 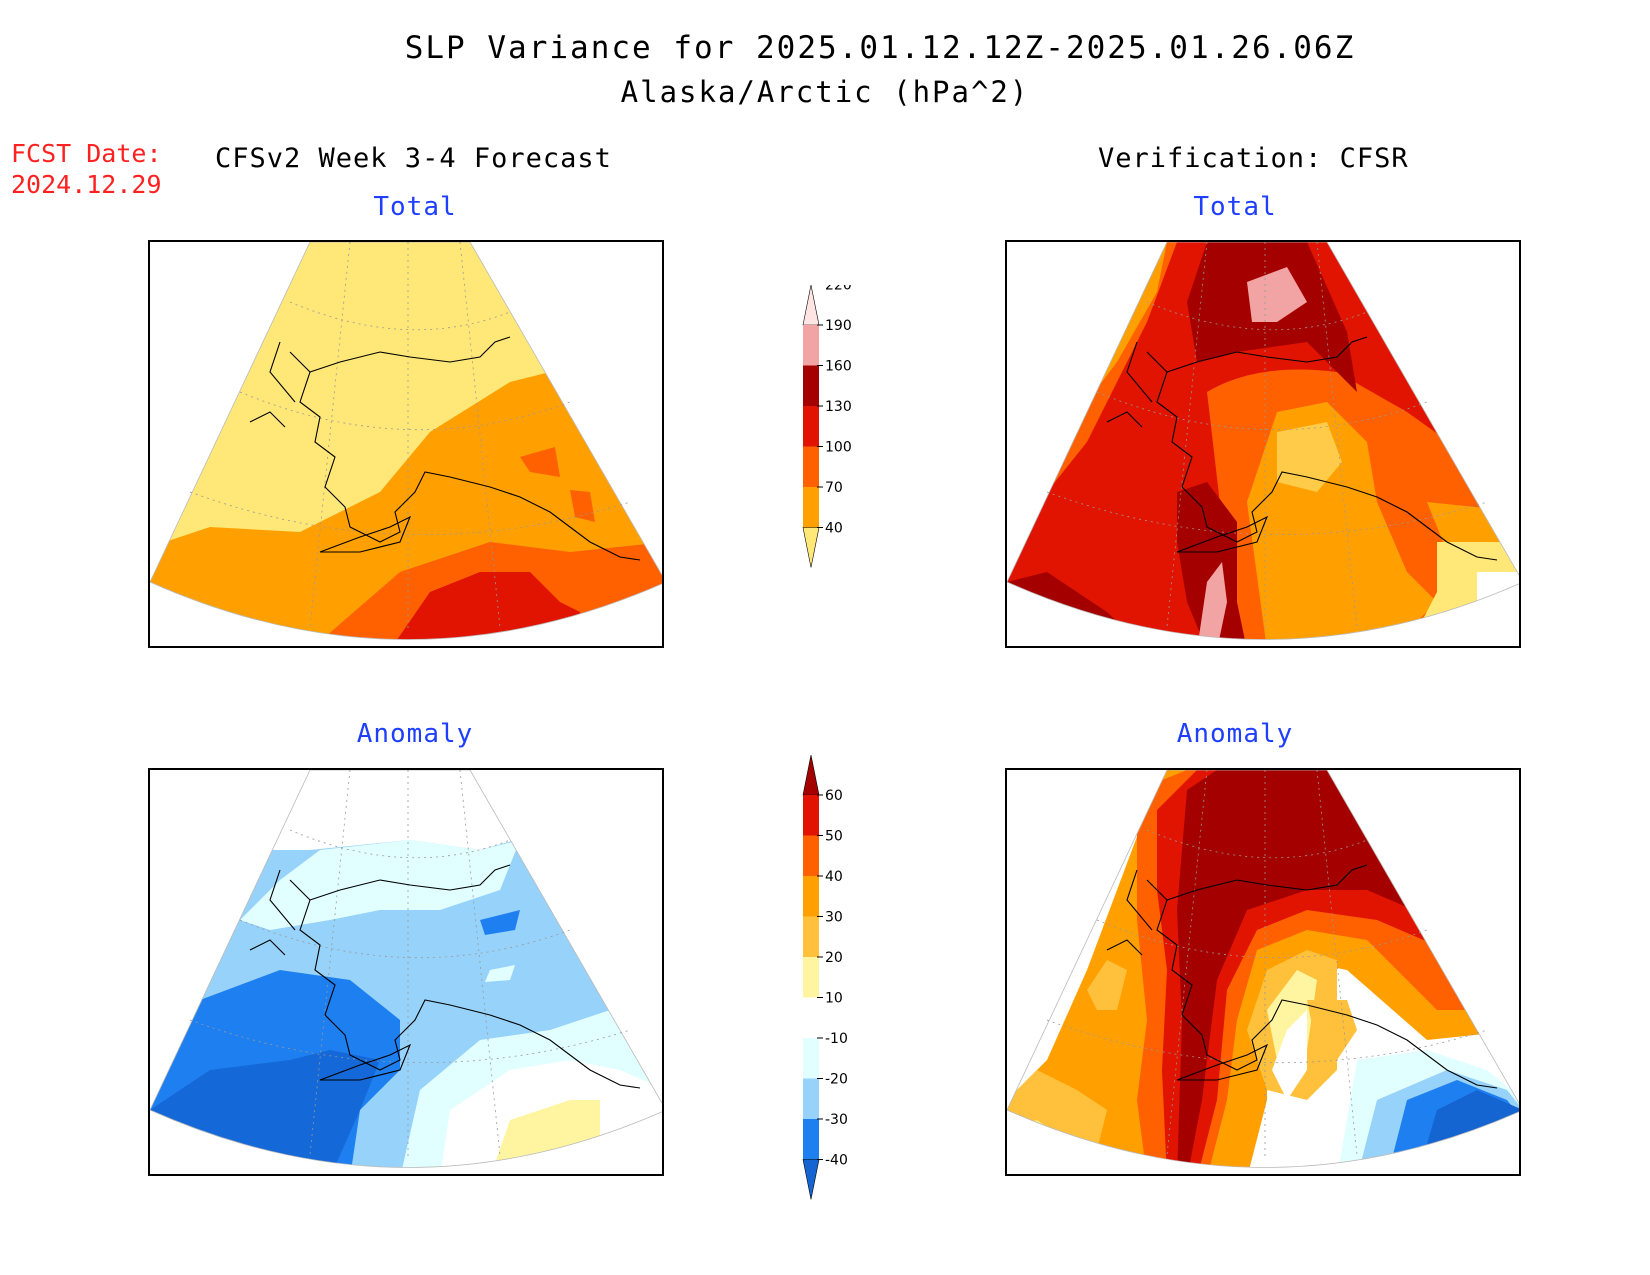 I want to click on verification-total-title: Total, so click(x=1235, y=207).